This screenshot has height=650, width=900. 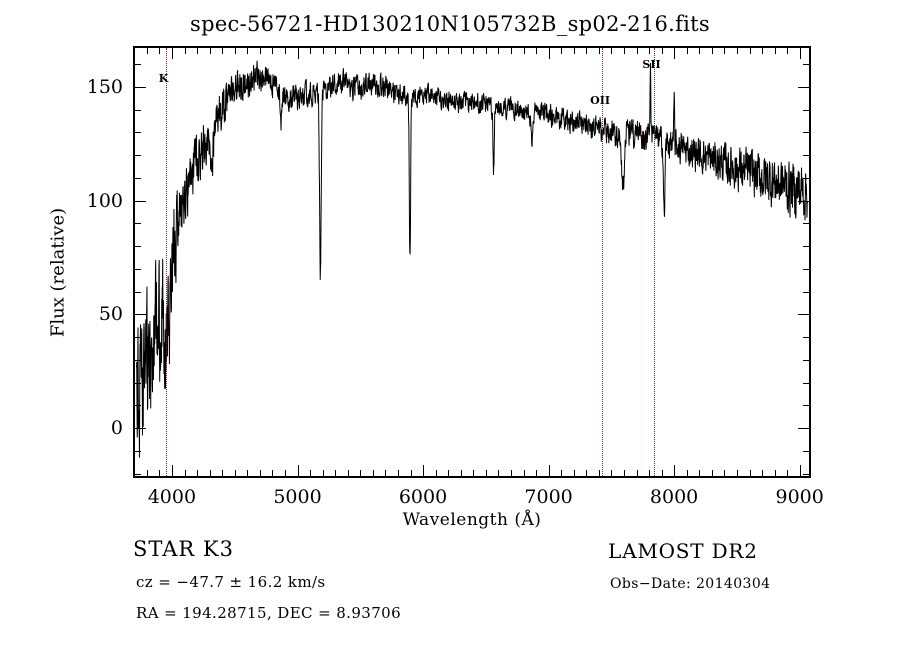 What do you see at coordinates (600, 100) in the screenshot?
I see `line-label-oii: OII` at bounding box center [600, 100].